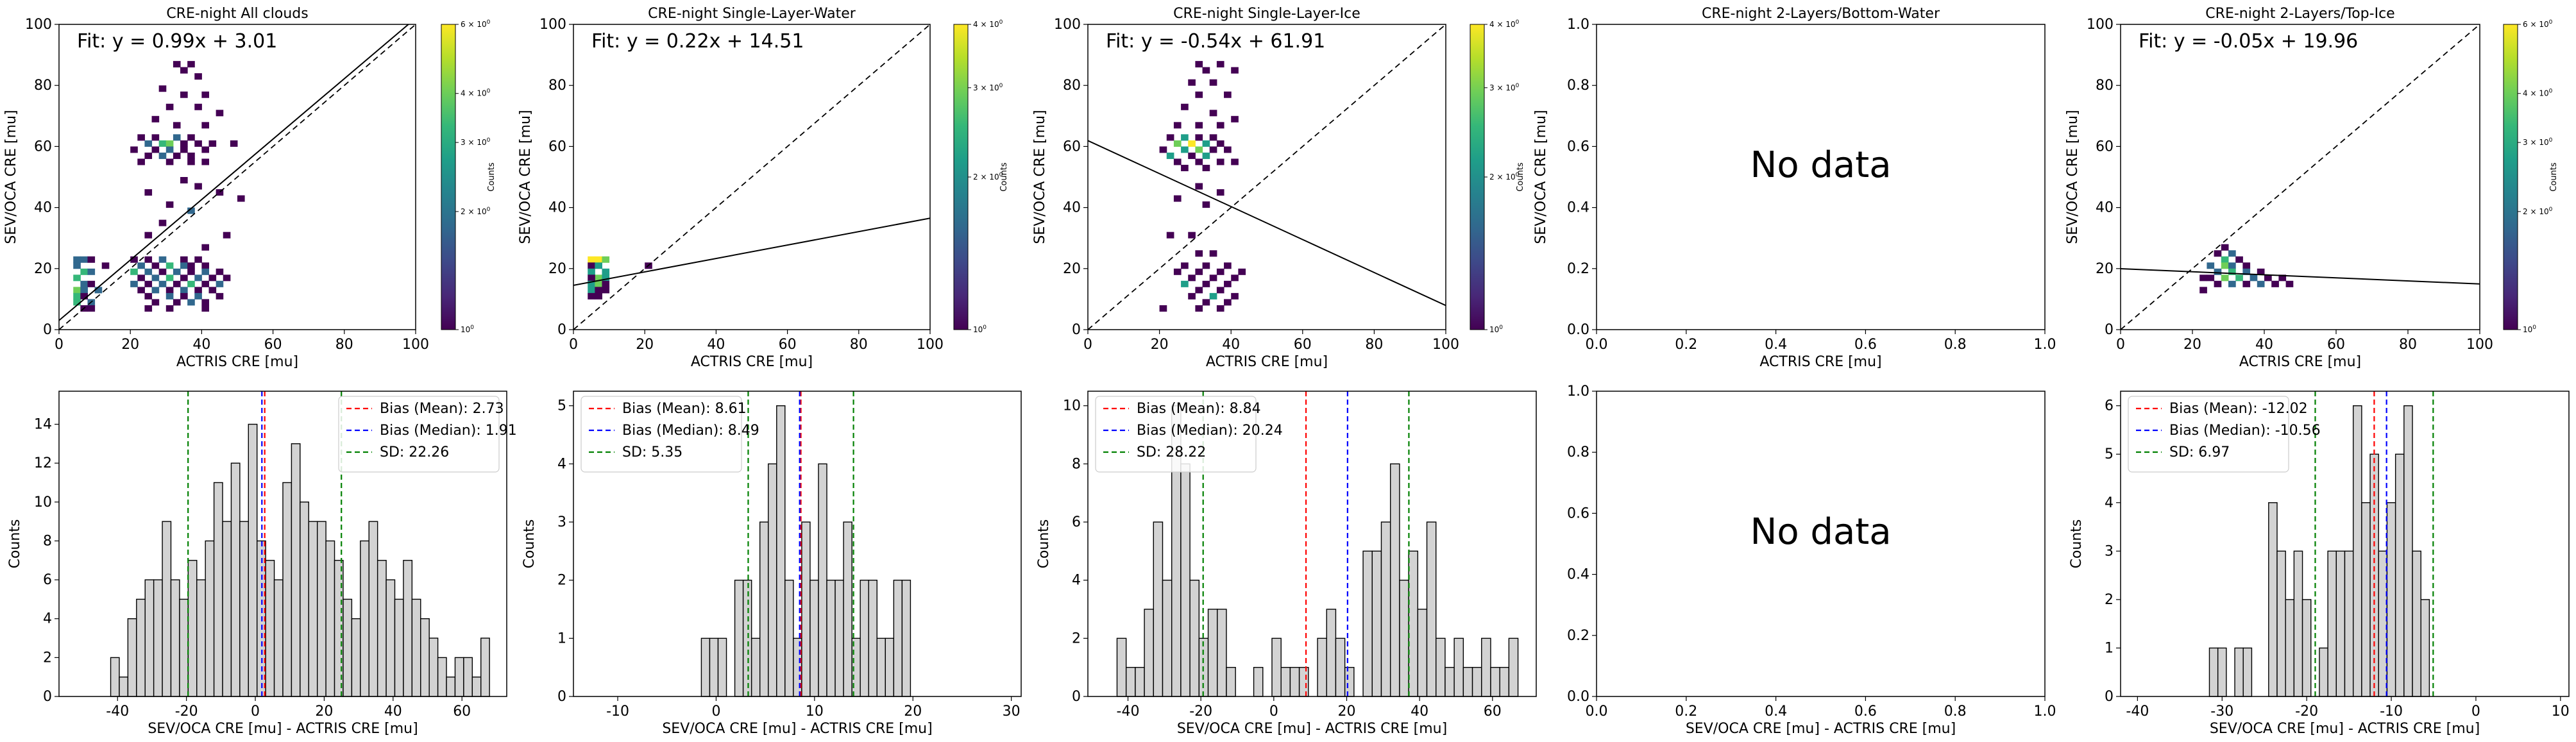 The width and height of the screenshot is (2576, 742). What do you see at coordinates (2538, 94) in the screenshot?
I see `colorbar-tick-label: 4 × 100` at bounding box center [2538, 94].